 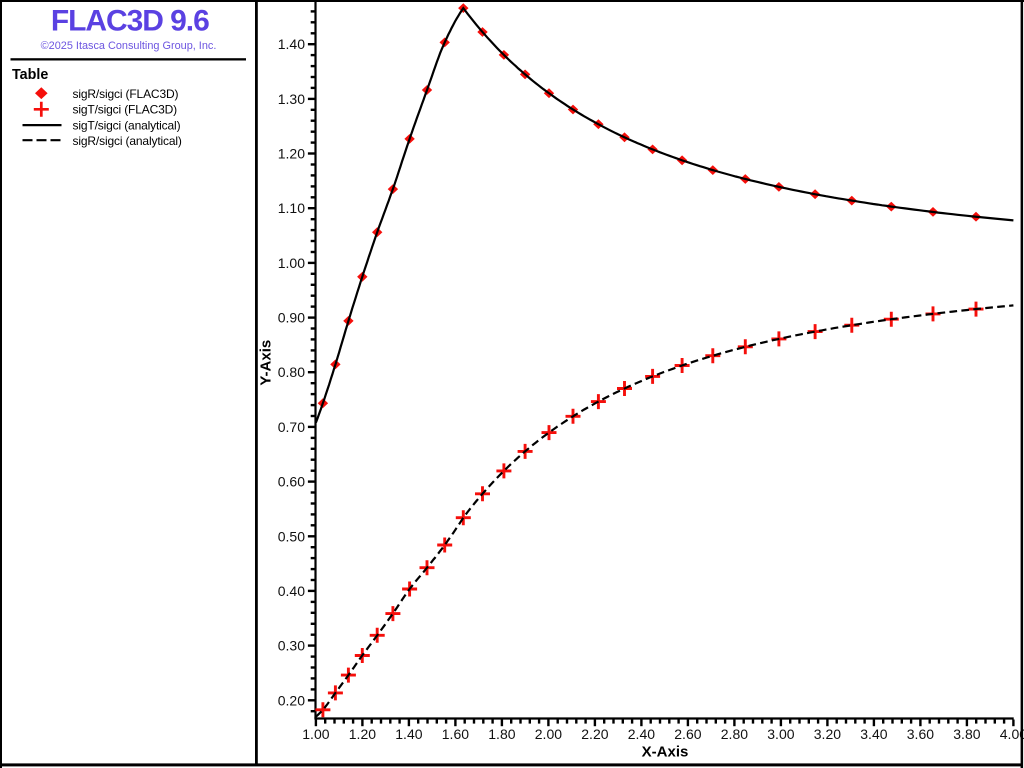 What do you see at coordinates (734, 734) in the screenshot?
I see `svg-text: 2.80` at bounding box center [734, 734].